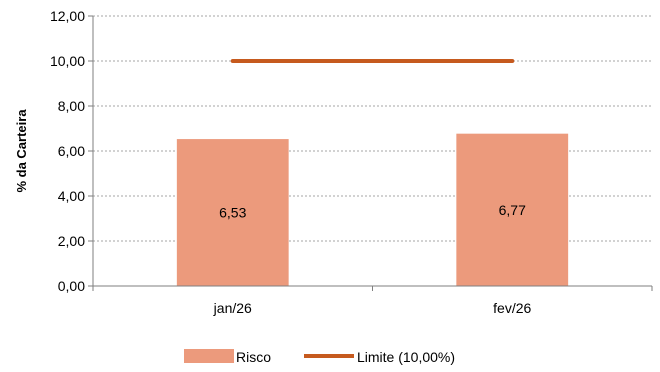  I want to click on data-label: 6,77, so click(512, 210).